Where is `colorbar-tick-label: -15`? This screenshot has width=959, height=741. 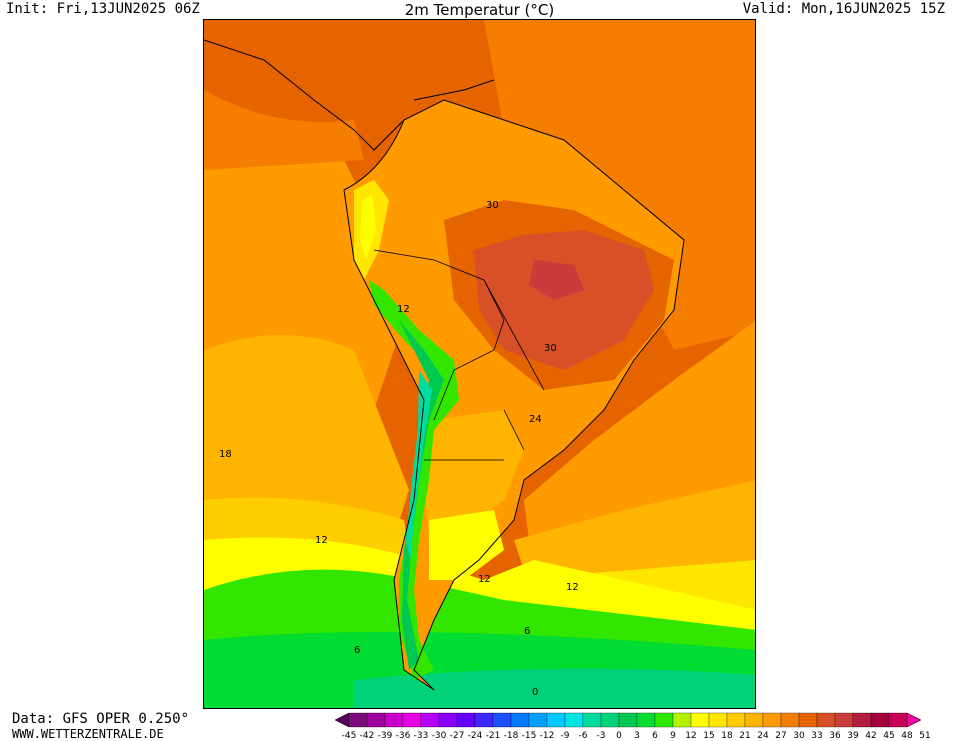
colorbar-tick-label: -15 is located at coordinates (529, 736).